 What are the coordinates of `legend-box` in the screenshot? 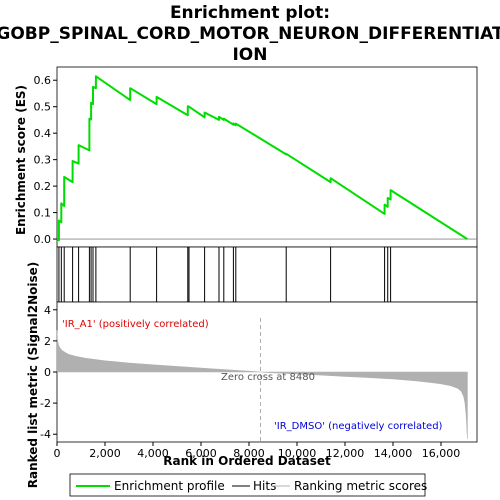 It's located at (247, 485).